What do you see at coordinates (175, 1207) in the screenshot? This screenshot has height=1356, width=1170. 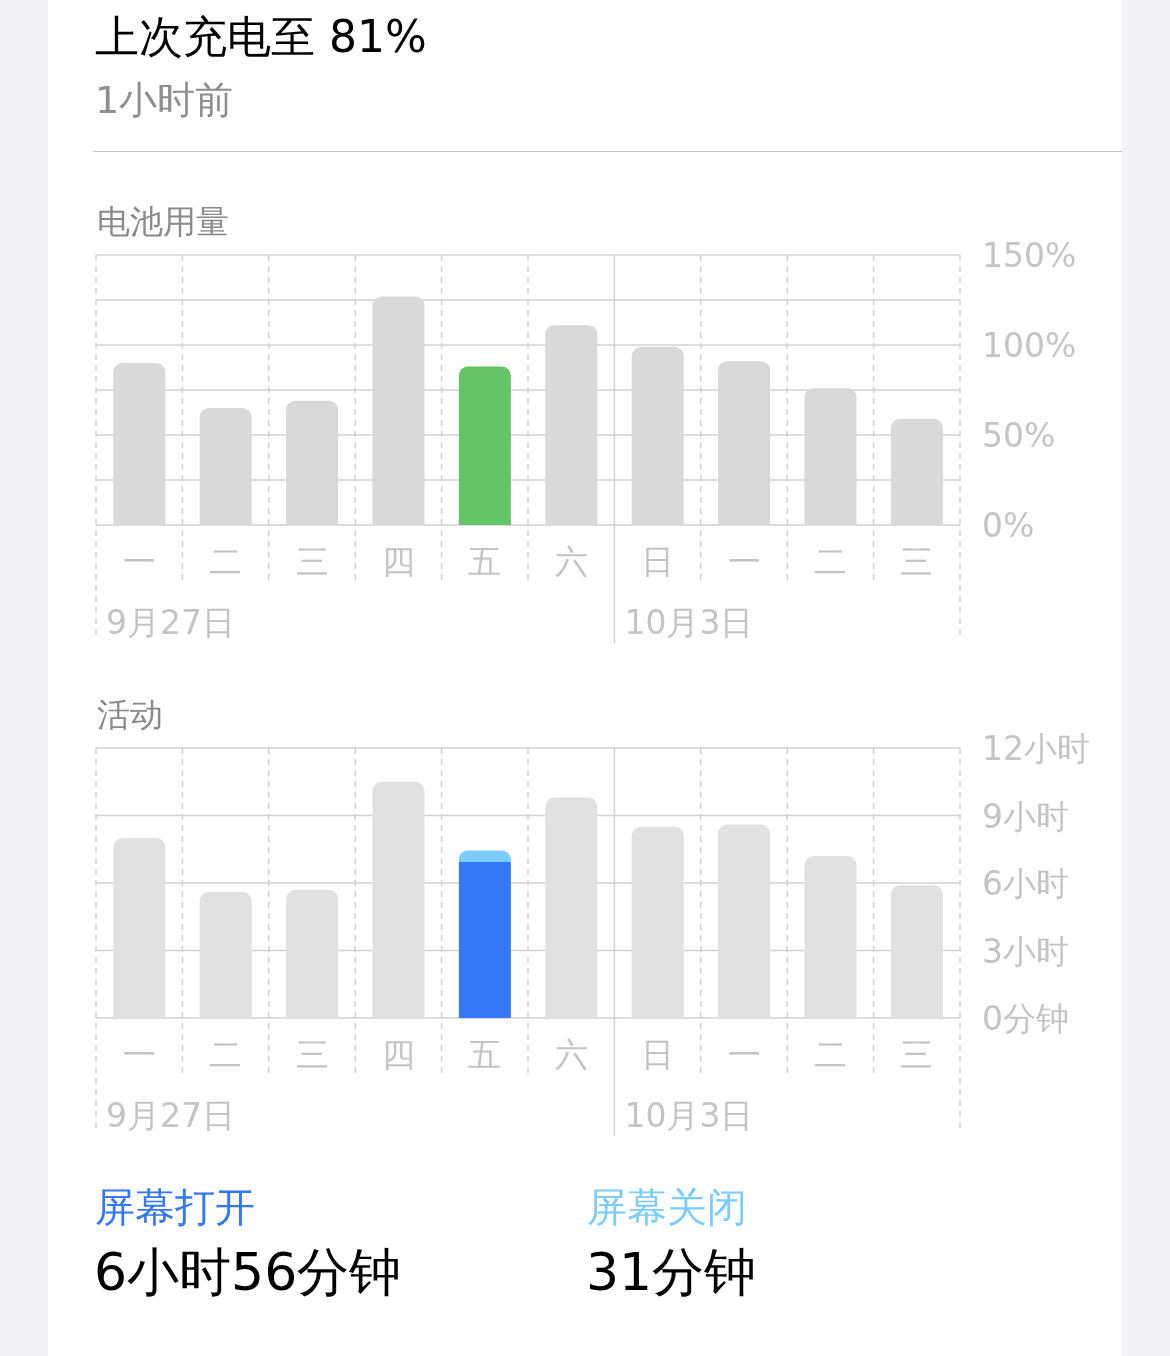 I see `text: 屏幕打开` at bounding box center [175, 1207].